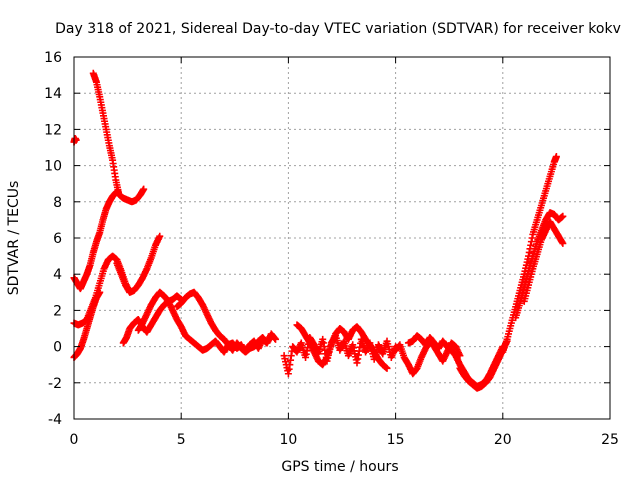 The width and height of the screenshot is (640, 480). Describe the element at coordinates (57, 311) in the screenshot. I see `y-tick-label: 2` at that location.